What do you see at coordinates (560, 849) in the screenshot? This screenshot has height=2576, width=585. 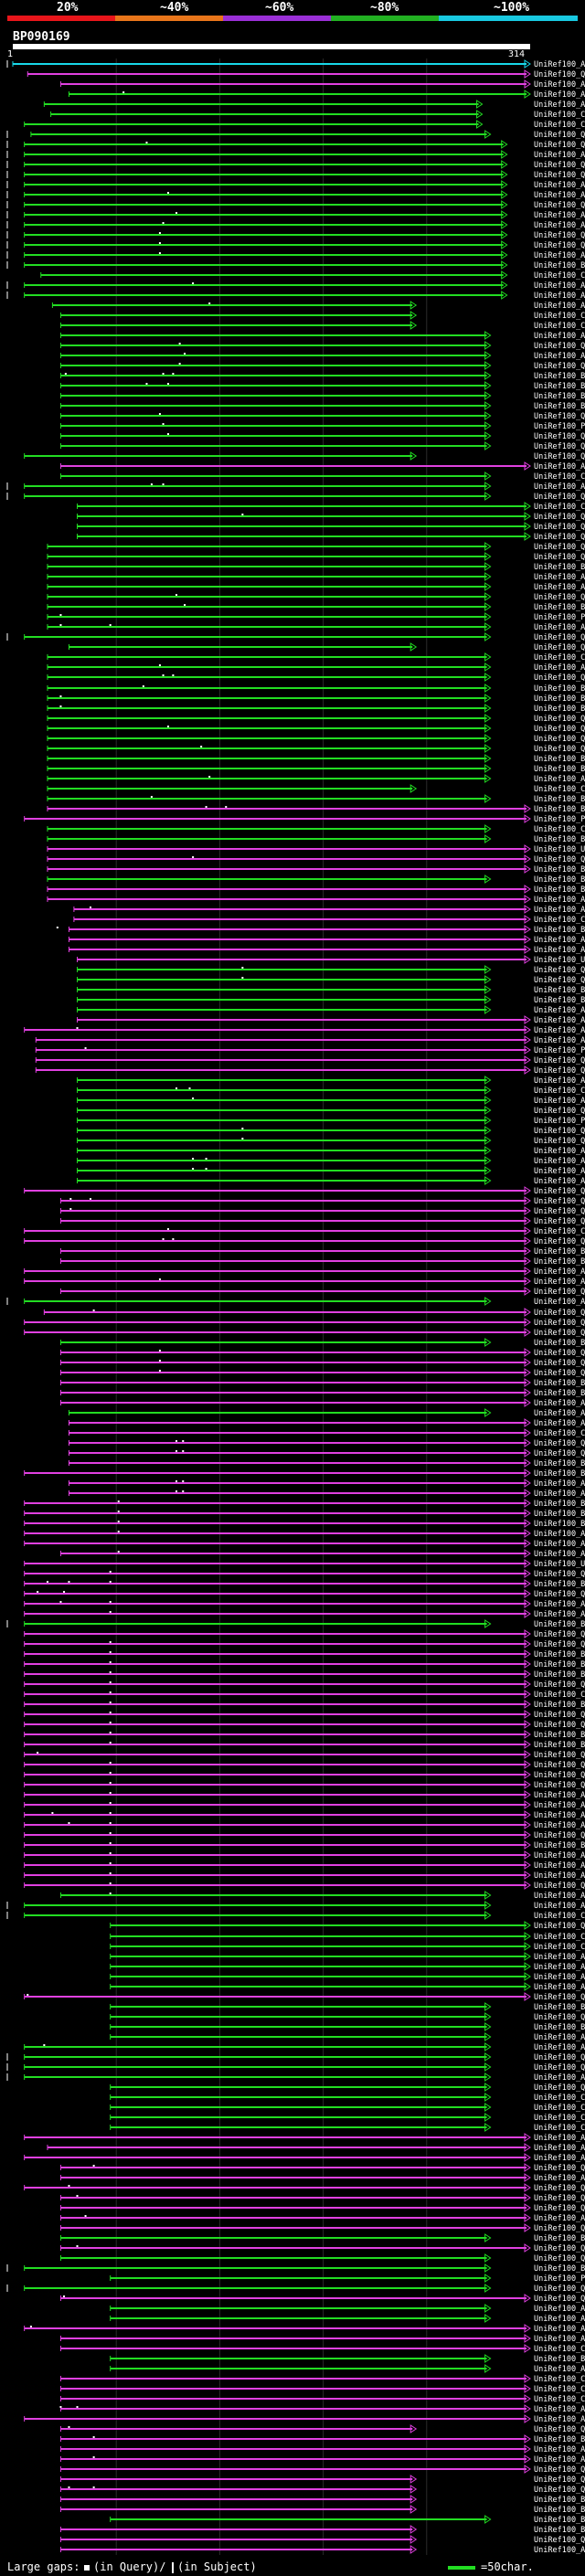 I see `hit-label: UniRef100_UP1000..` at bounding box center [560, 849].